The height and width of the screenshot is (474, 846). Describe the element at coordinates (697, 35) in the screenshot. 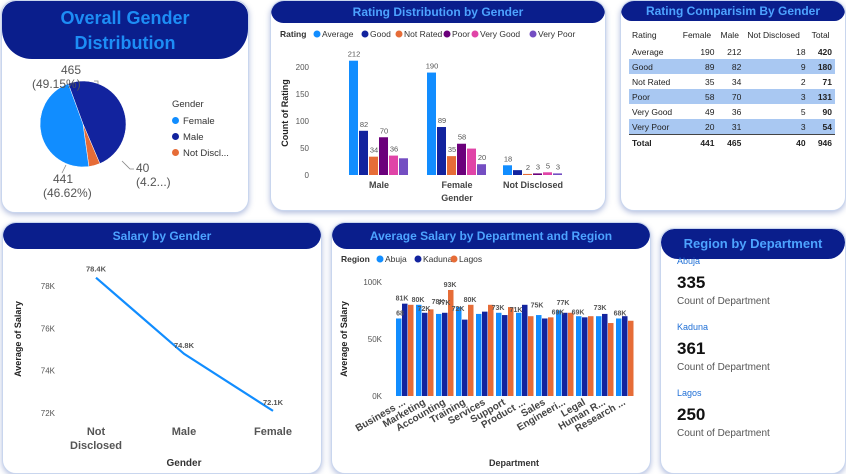

I see `column-header: Female` at that location.